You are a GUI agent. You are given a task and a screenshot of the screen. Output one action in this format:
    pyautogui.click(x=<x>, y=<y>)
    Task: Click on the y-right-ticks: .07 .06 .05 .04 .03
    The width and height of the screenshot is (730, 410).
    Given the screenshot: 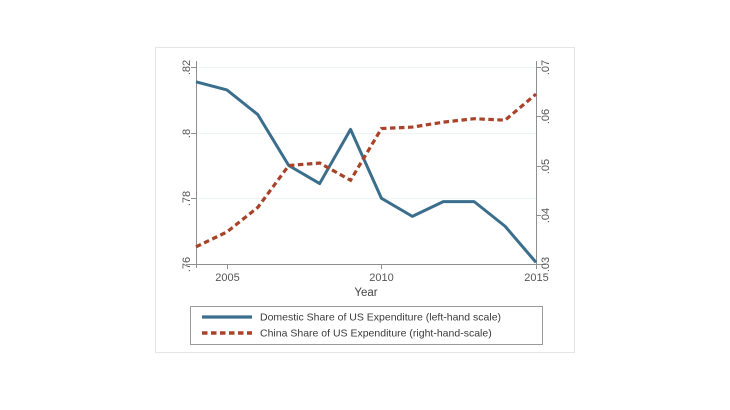 What is the action you would take?
    pyautogui.click(x=544, y=166)
    